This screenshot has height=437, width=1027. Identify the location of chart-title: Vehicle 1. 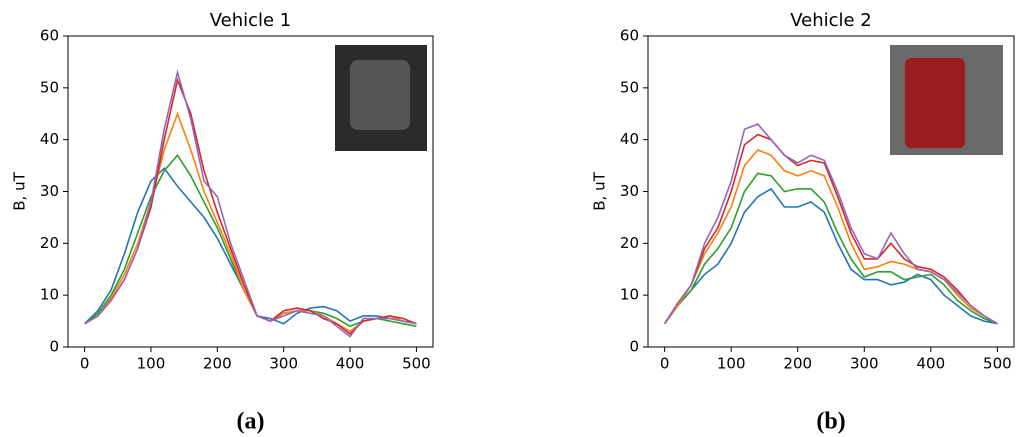
(251, 20).